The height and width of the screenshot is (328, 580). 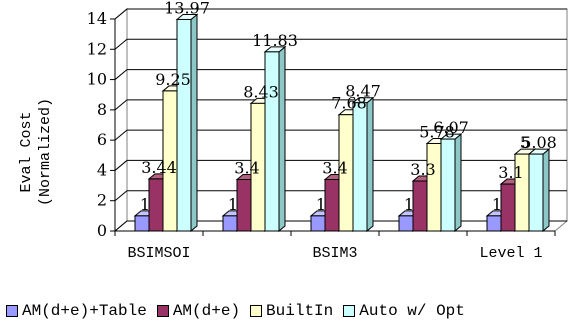 What do you see at coordinates (187, 8) in the screenshot?
I see `data-label: 13.97` at bounding box center [187, 8].